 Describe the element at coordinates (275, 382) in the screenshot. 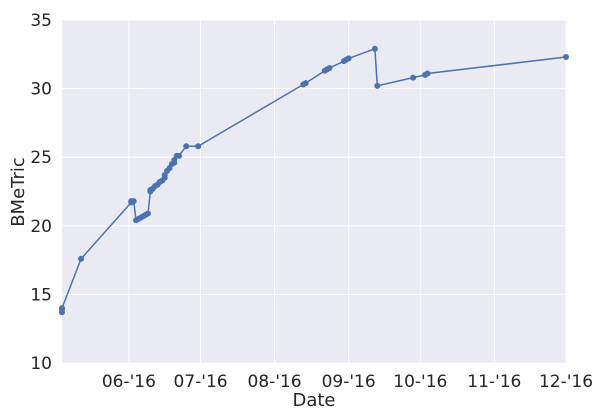

I see `x-tick-label: 08-'16` at that location.